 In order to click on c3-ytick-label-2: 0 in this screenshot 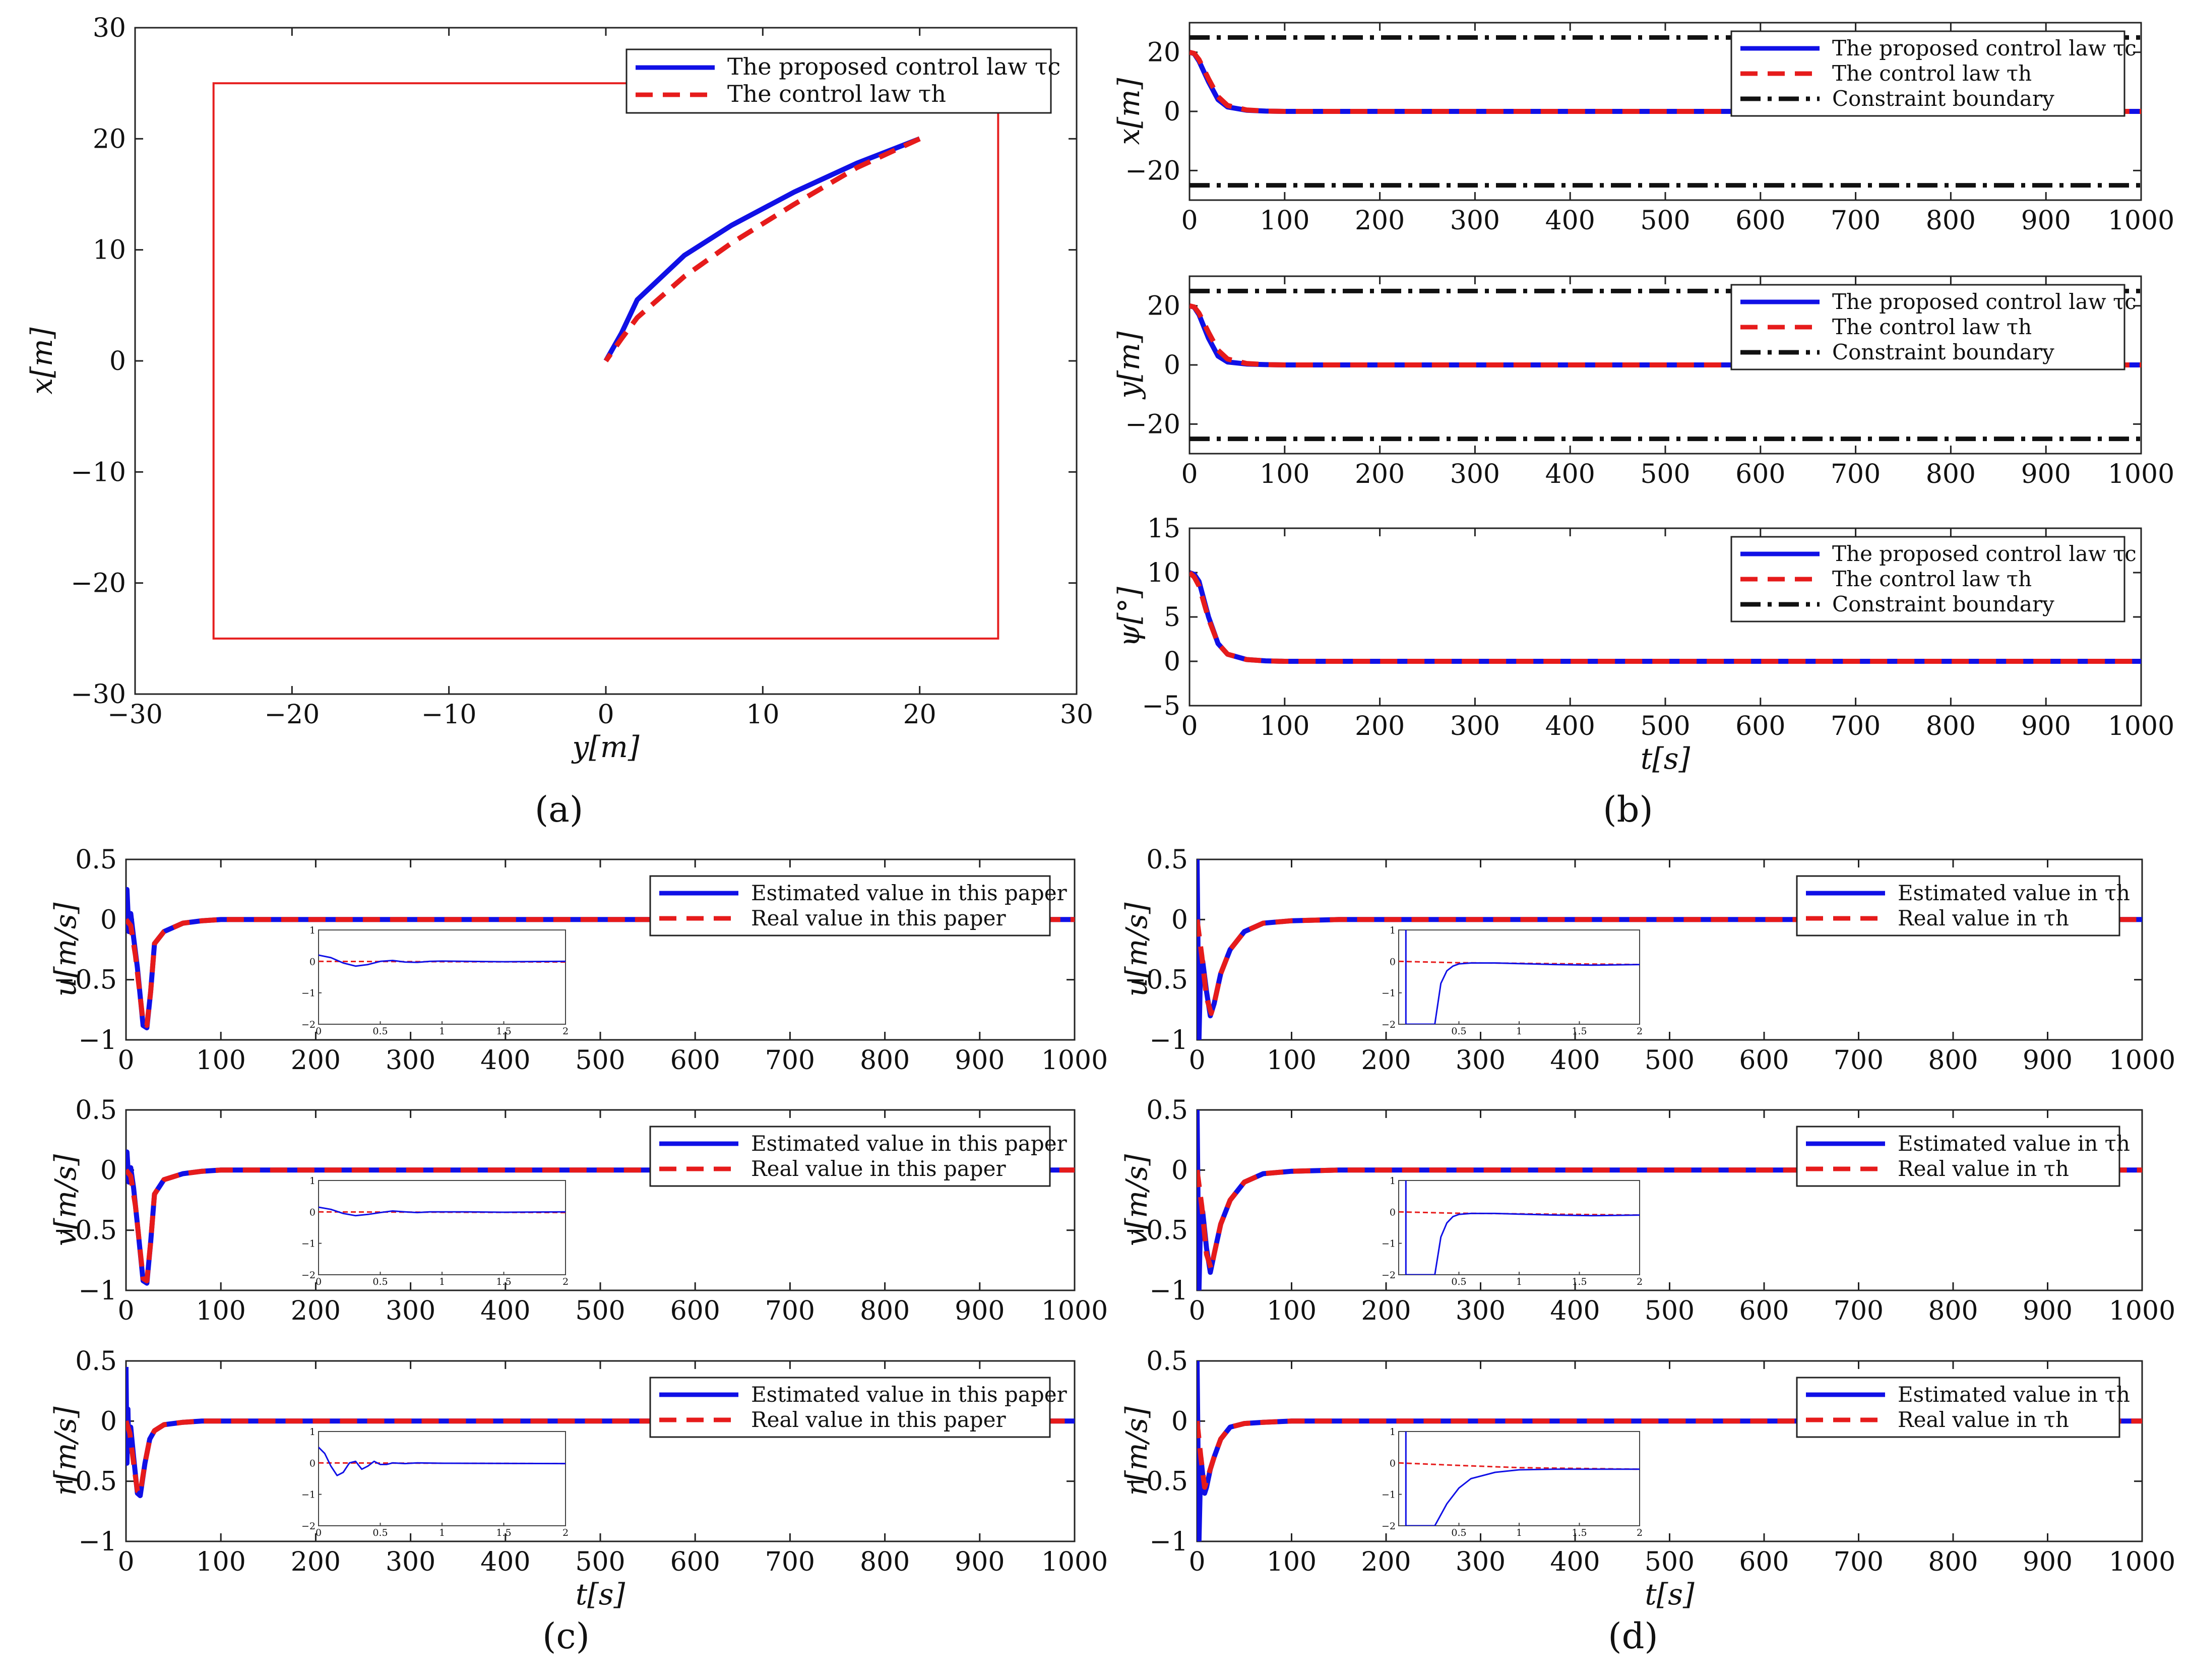, I will do `click(109, 1421)`.